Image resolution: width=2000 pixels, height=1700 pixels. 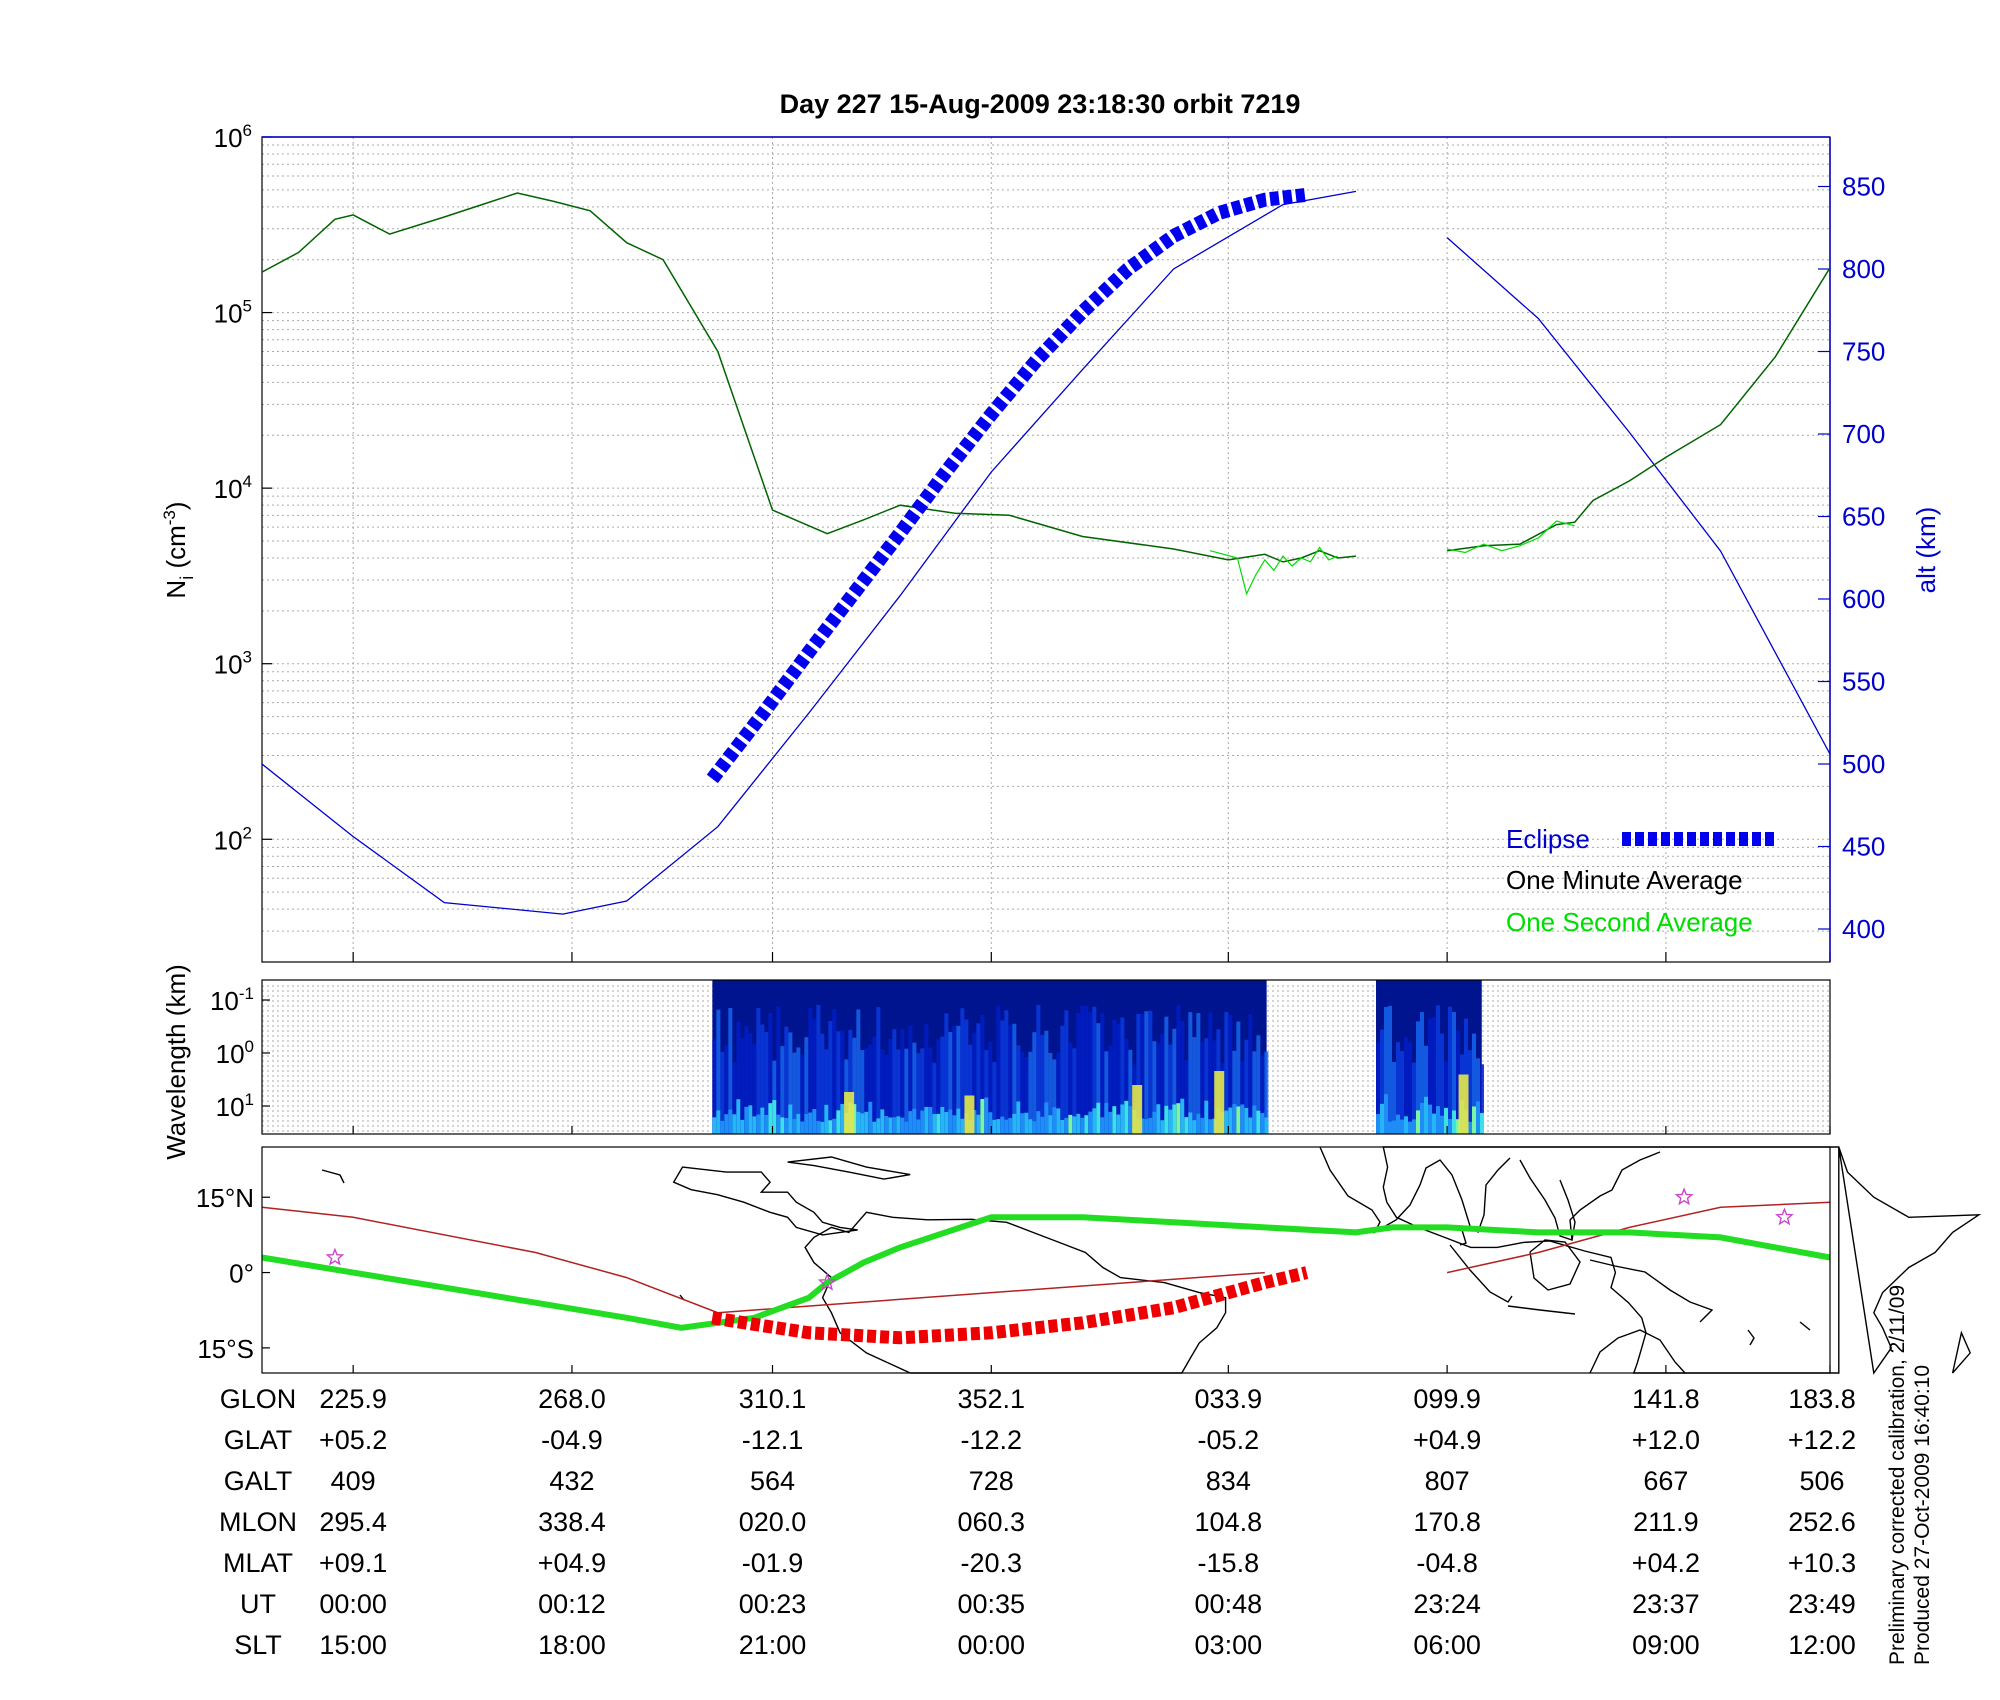 I want to click on y-tick-label: 10⁵, so click(x=233, y=313).